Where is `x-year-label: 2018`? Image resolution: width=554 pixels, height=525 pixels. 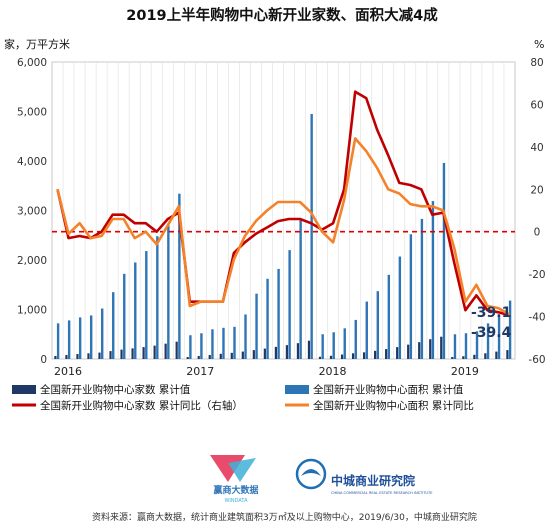
x-year-label: 2018 is located at coordinates (333, 371).